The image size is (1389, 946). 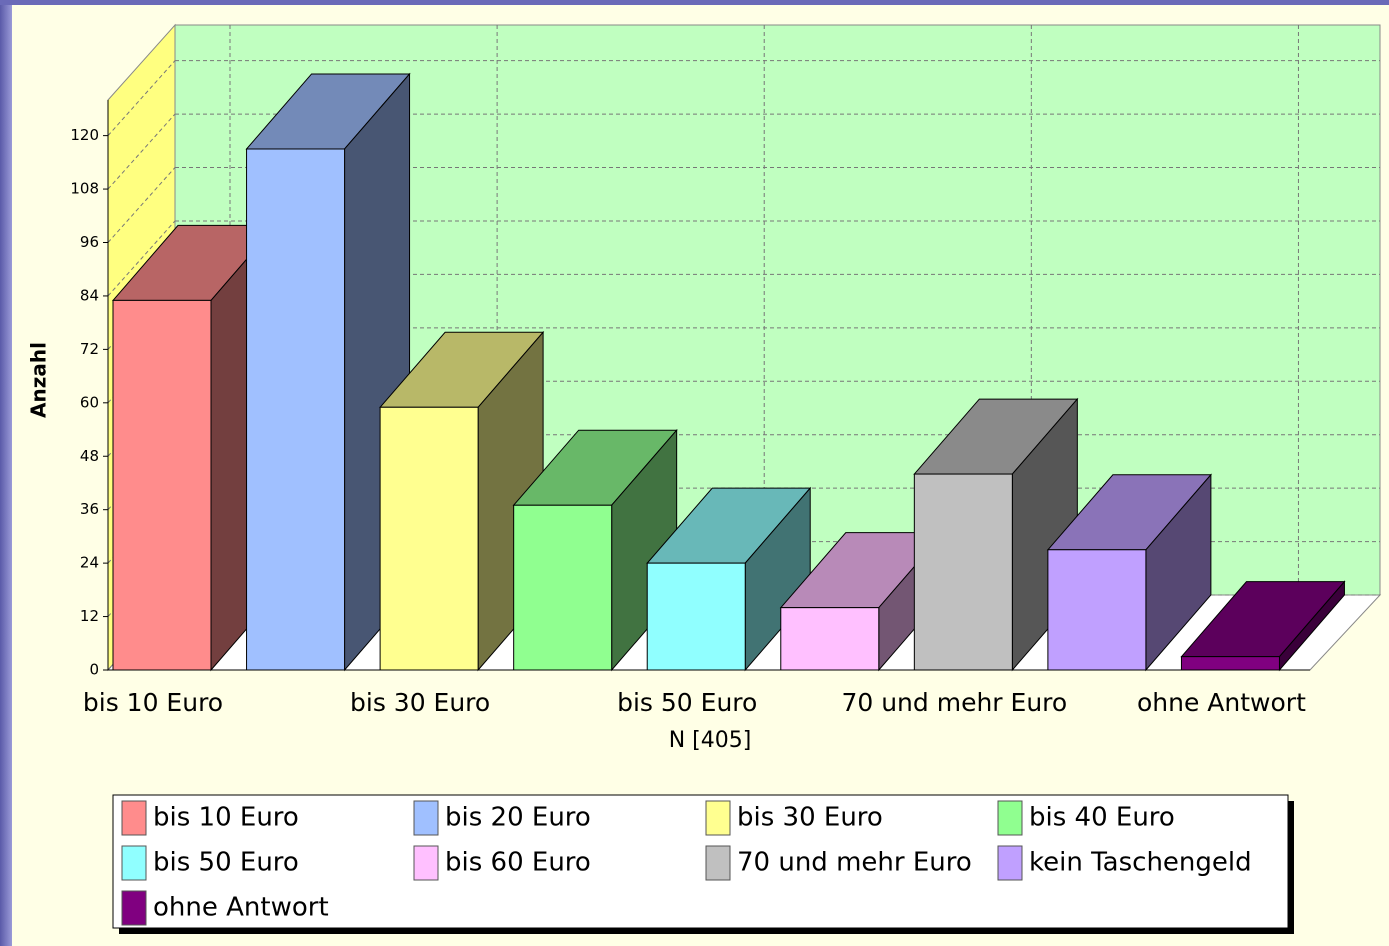 I want to click on y-tick-label: 12, so click(x=89, y=616).